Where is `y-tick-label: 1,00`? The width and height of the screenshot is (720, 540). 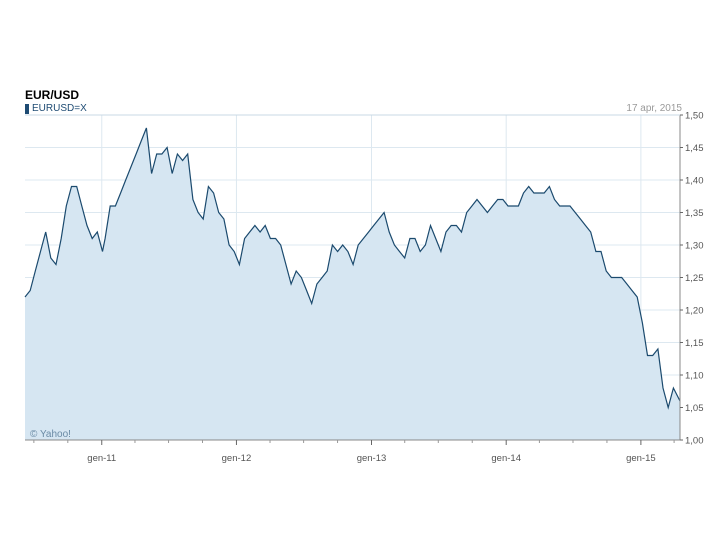
y-tick-label: 1,00 is located at coordinates (694, 441).